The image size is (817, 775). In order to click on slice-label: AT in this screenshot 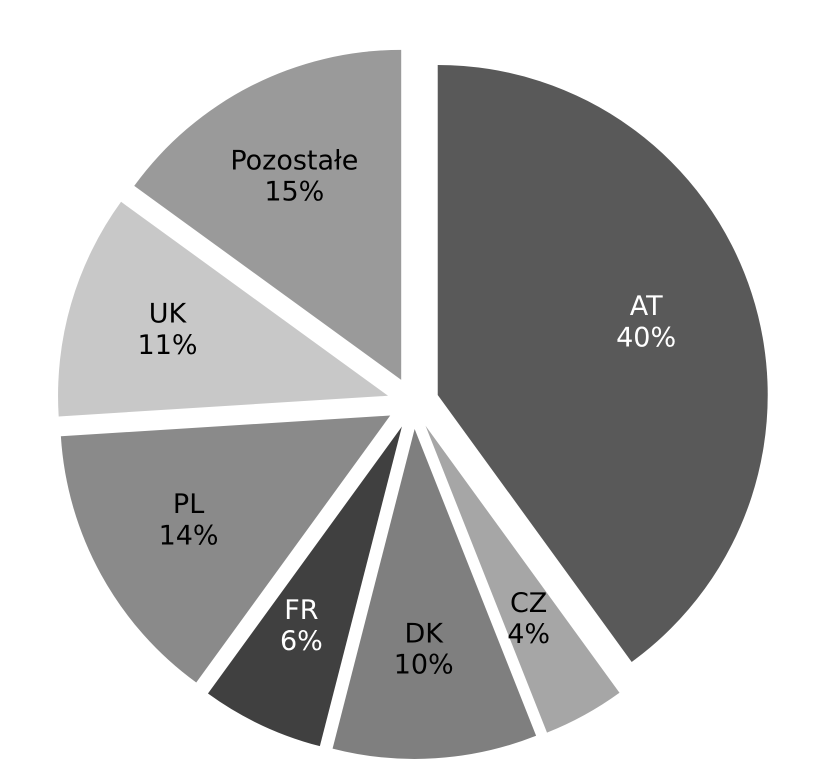, I will do `click(647, 306)`.